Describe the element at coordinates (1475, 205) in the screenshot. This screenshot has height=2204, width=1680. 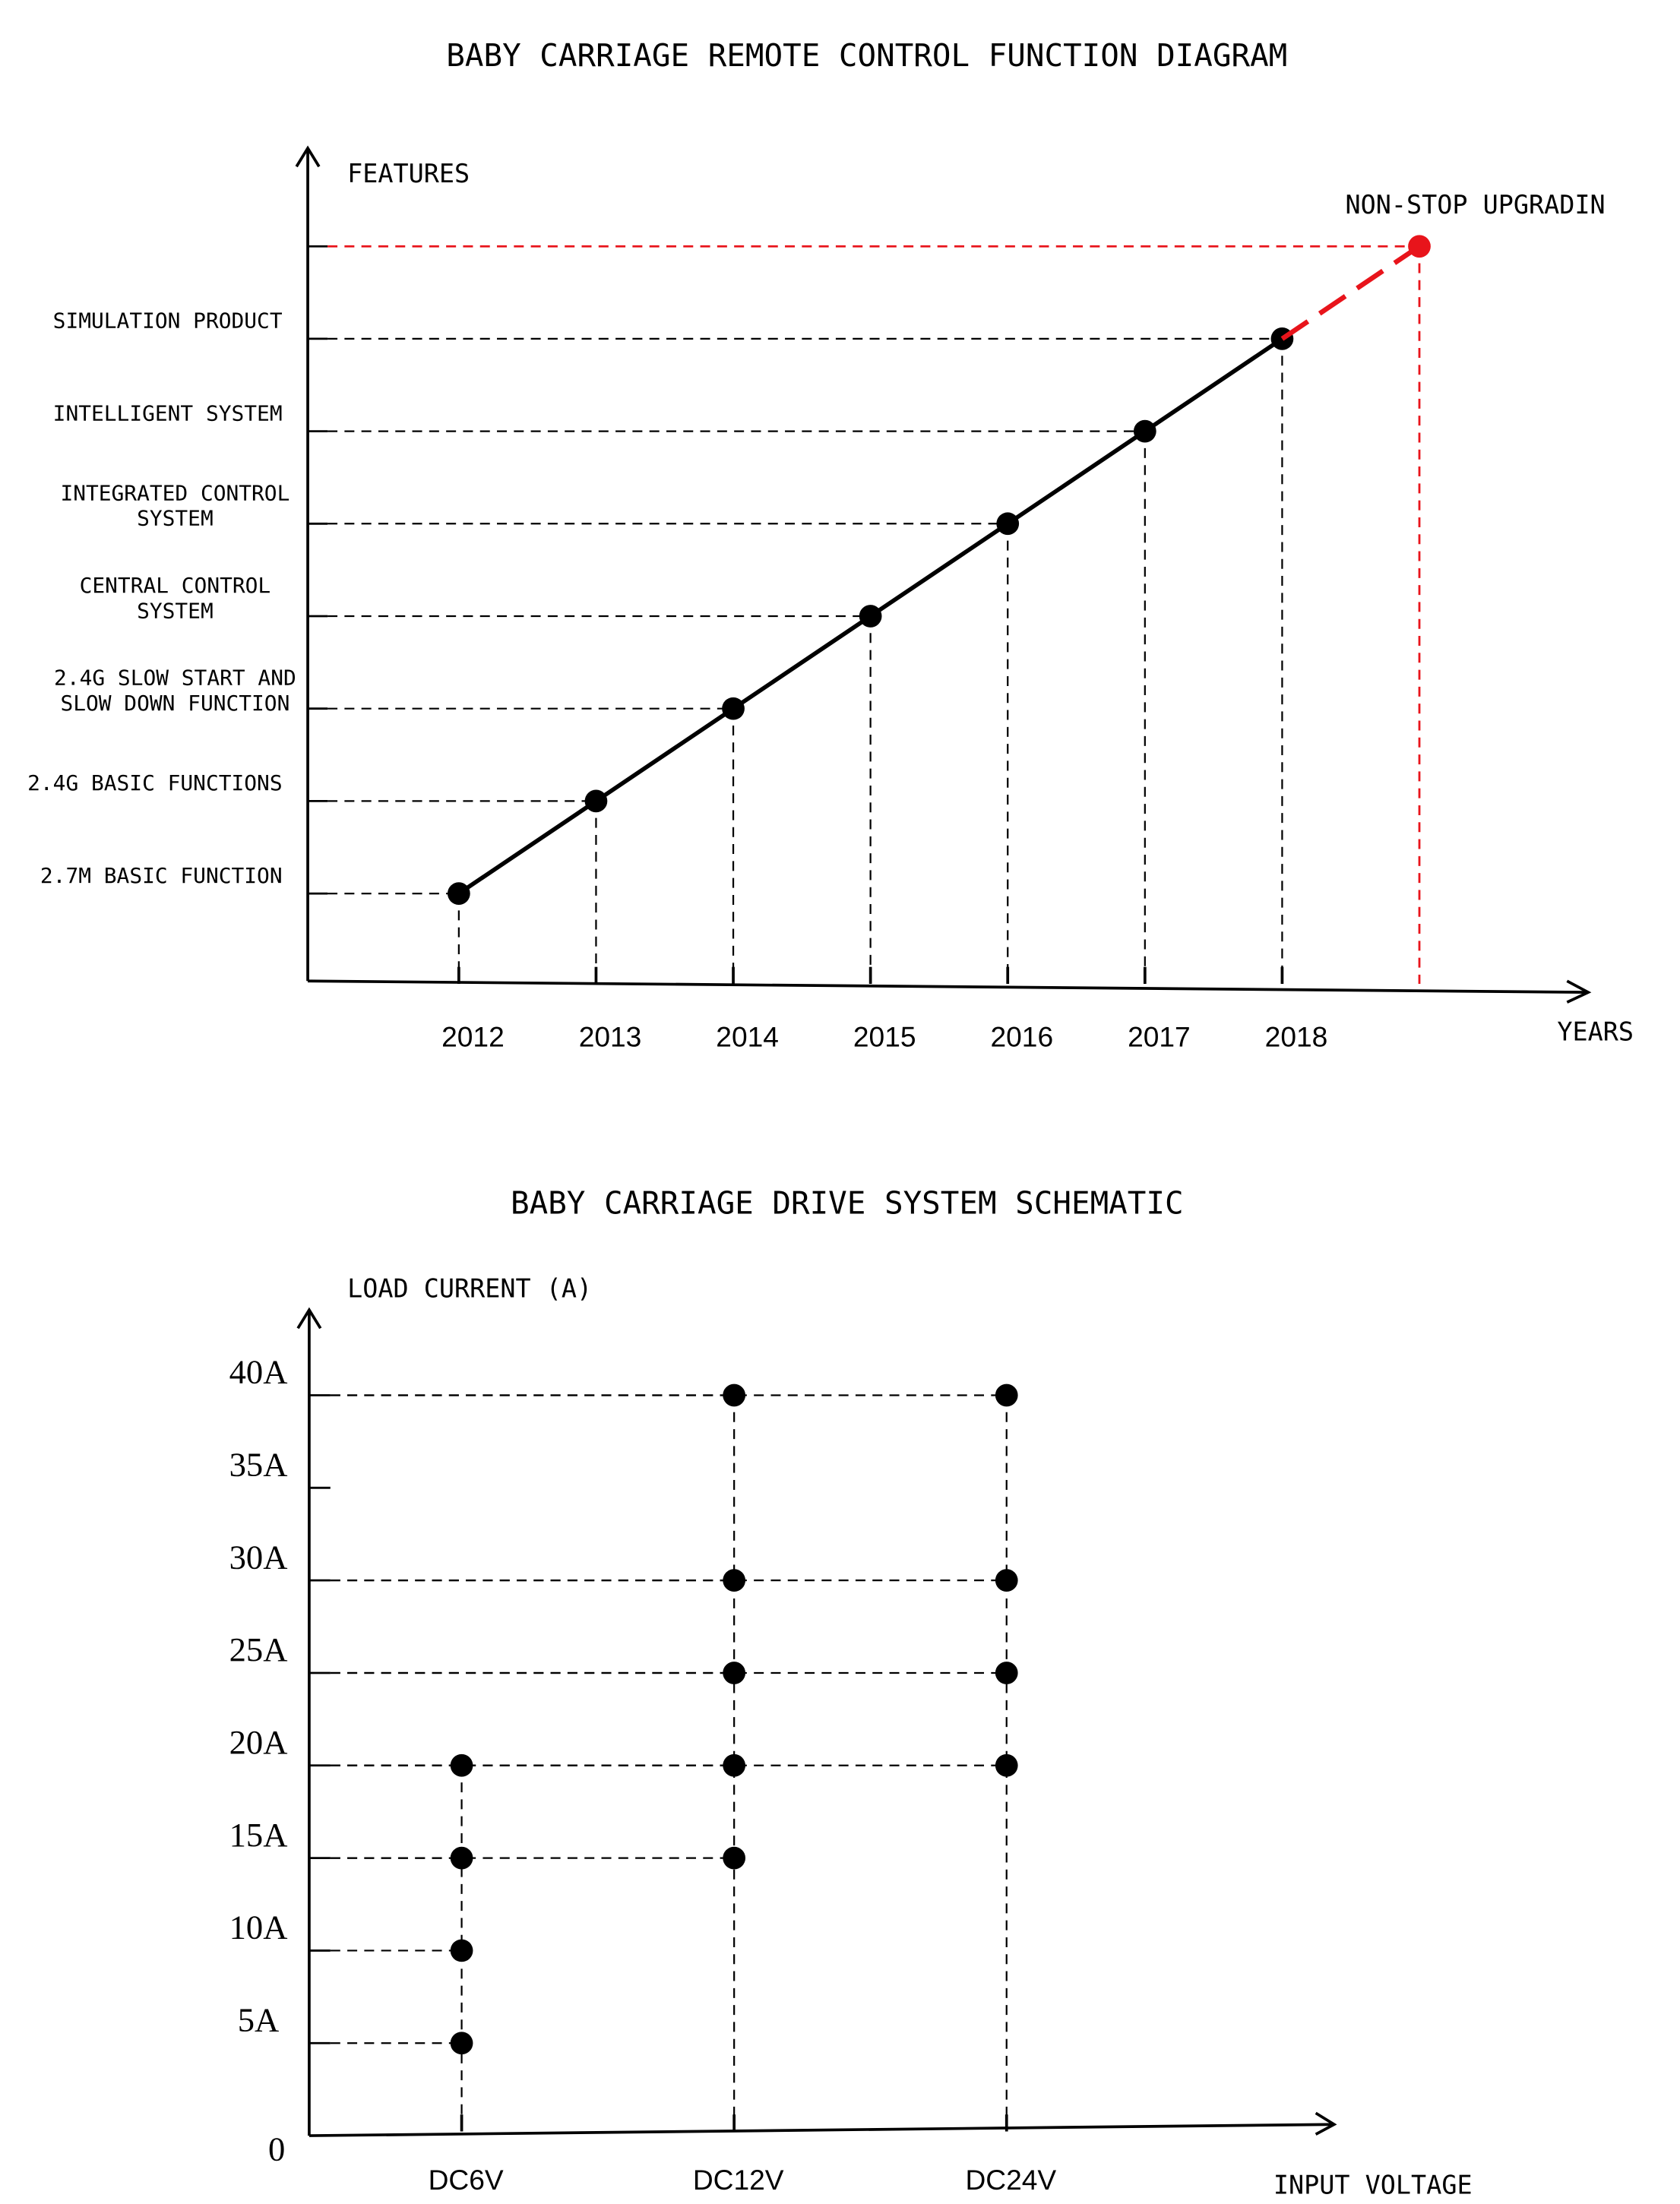
I see `annotation: NON-STOP UPGRADIN` at that location.